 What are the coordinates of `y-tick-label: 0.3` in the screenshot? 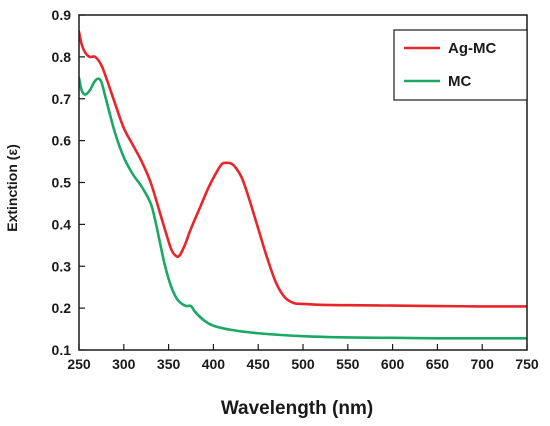 It's located at (62, 266).